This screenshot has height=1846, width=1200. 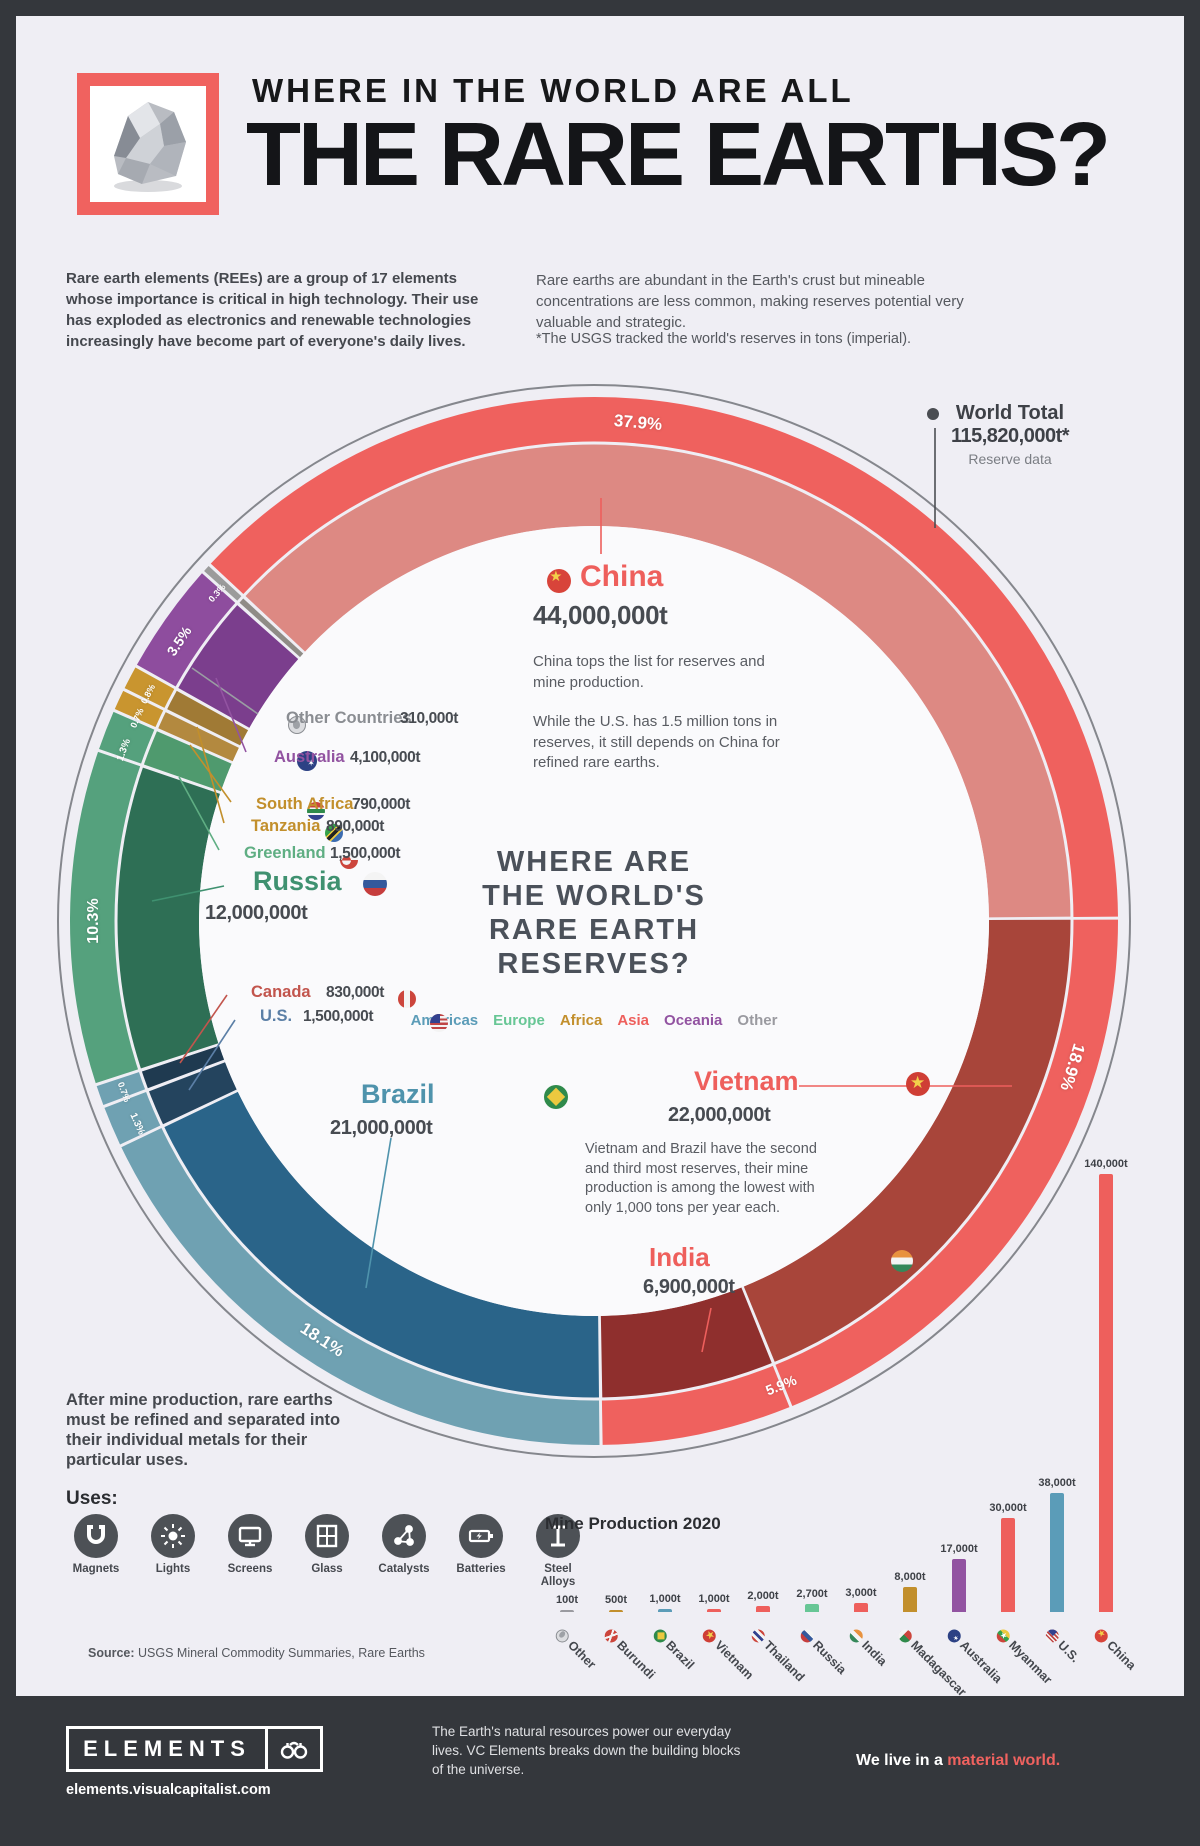 What do you see at coordinates (719, 1115) in the screenshot?
I see `vietnam-value: 22,000,000t` at bounding box center [719, 1115].